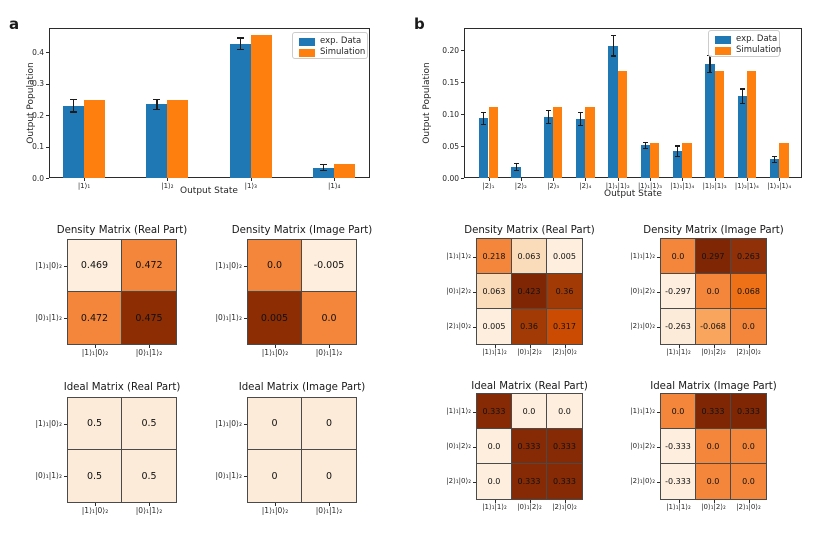 This screenshot has height=535, width=817. Describe the element at coordinates (713, 352) in the screenshot. I see `matrix-col-label: |0⟩₁|2⟩₂` at that location.